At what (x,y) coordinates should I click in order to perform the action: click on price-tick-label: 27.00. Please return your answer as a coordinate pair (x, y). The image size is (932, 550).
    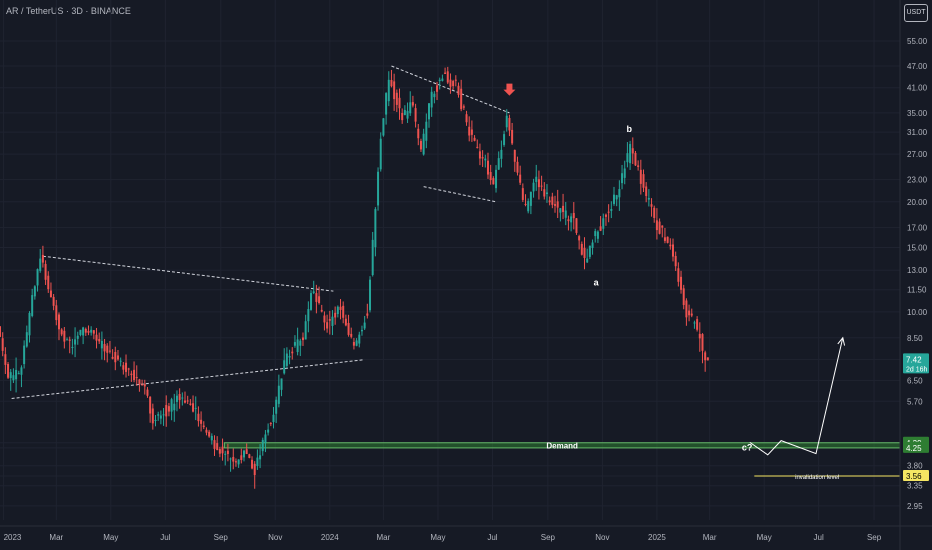
    Looking at the image, I should click on (917, 154).